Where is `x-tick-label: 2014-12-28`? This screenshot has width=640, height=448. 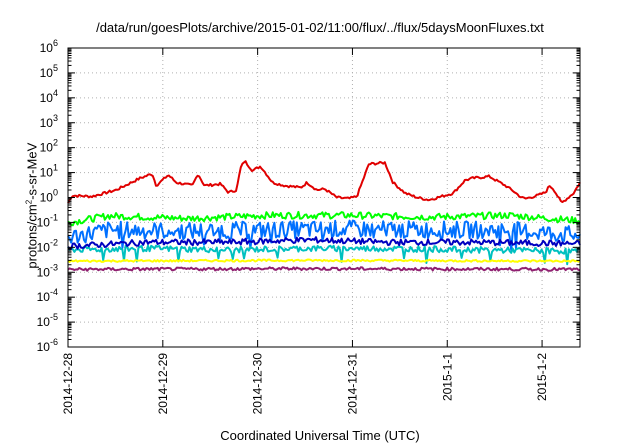 x-tick-label: 2014-12-28 is located at coordinates (68, 384).